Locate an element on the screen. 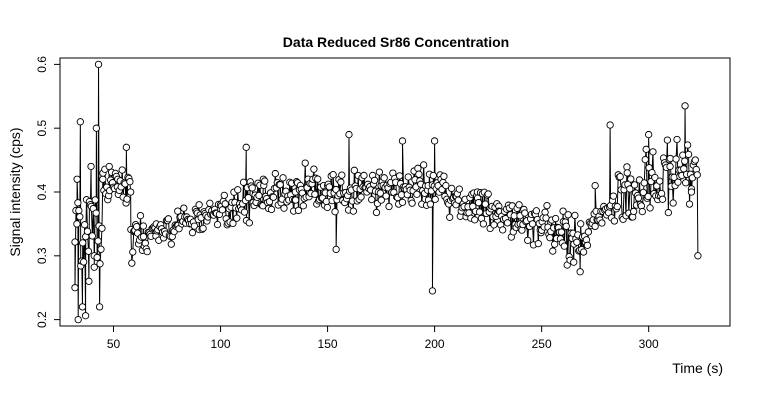 This screenshot has height=400, width=760. x-tick-label: 150 is located at coordinates (328, 344).